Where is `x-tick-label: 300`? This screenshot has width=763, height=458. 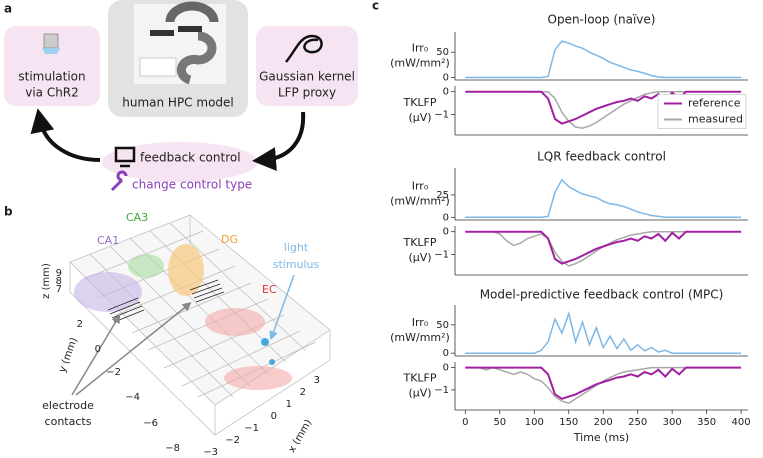 x-tick-label: 300 is located at coordinates (672, 422).